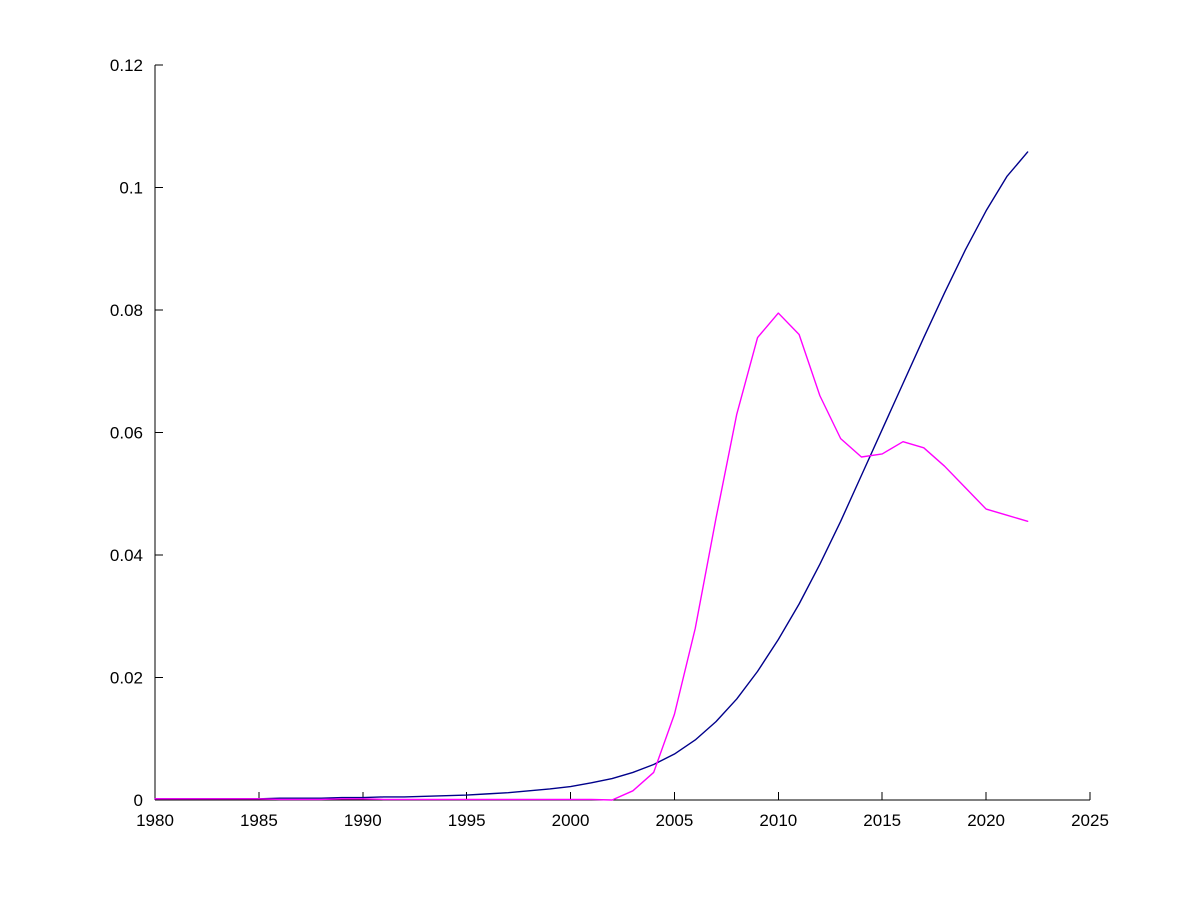  What do you see at coordinates (675, 820) in the screenshot?
I see `x-tick-label: 2005` at bounding box center [675, 820].